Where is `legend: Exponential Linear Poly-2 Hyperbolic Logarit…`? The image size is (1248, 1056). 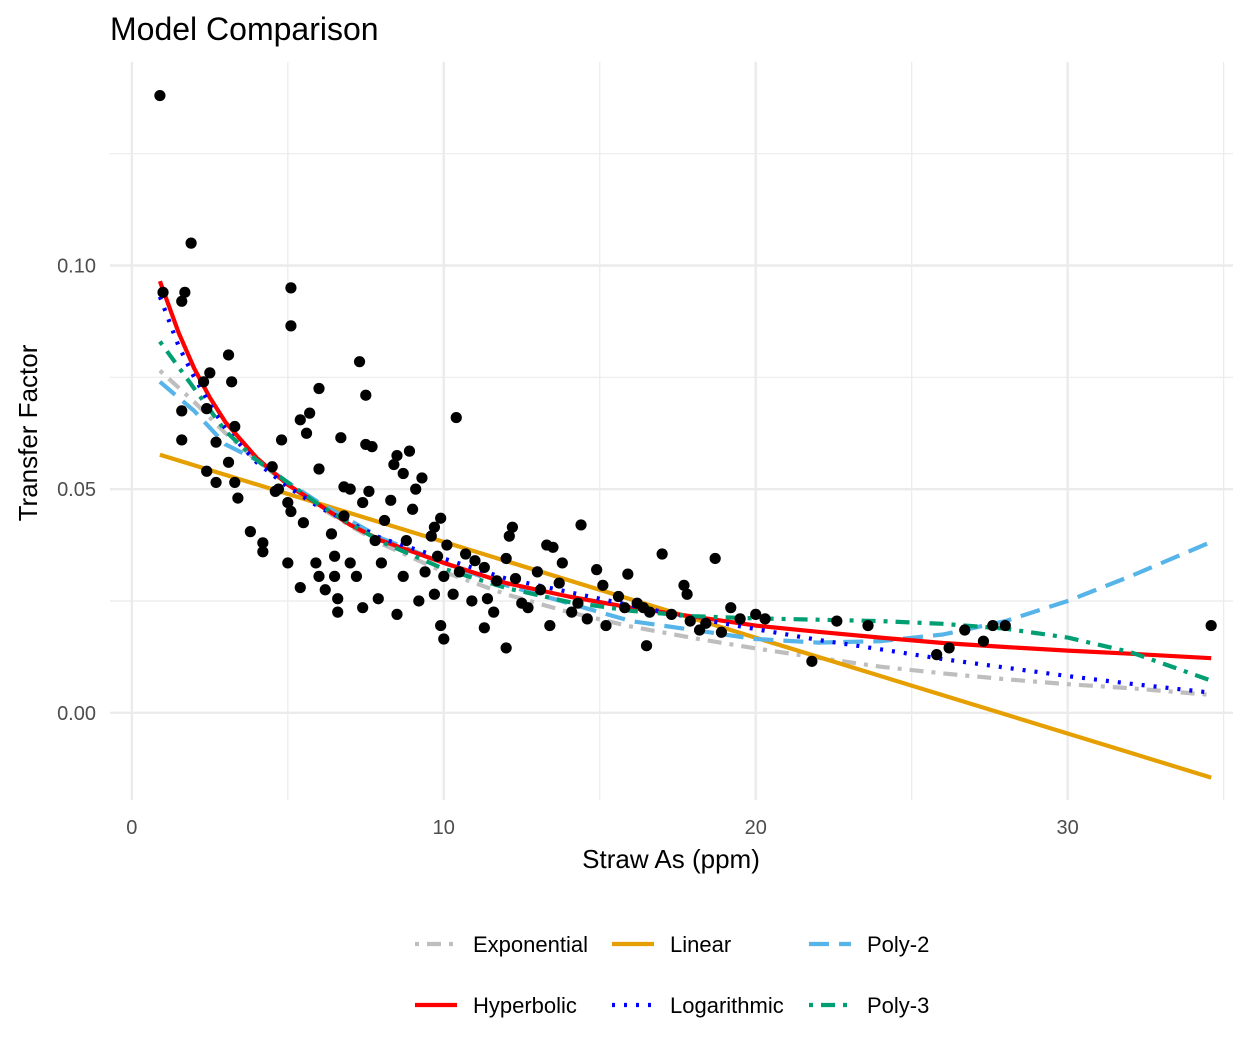 legend: Exponential Linear Poly-2 Hyperbolic Logarit… is located at coordinates (672, 975).